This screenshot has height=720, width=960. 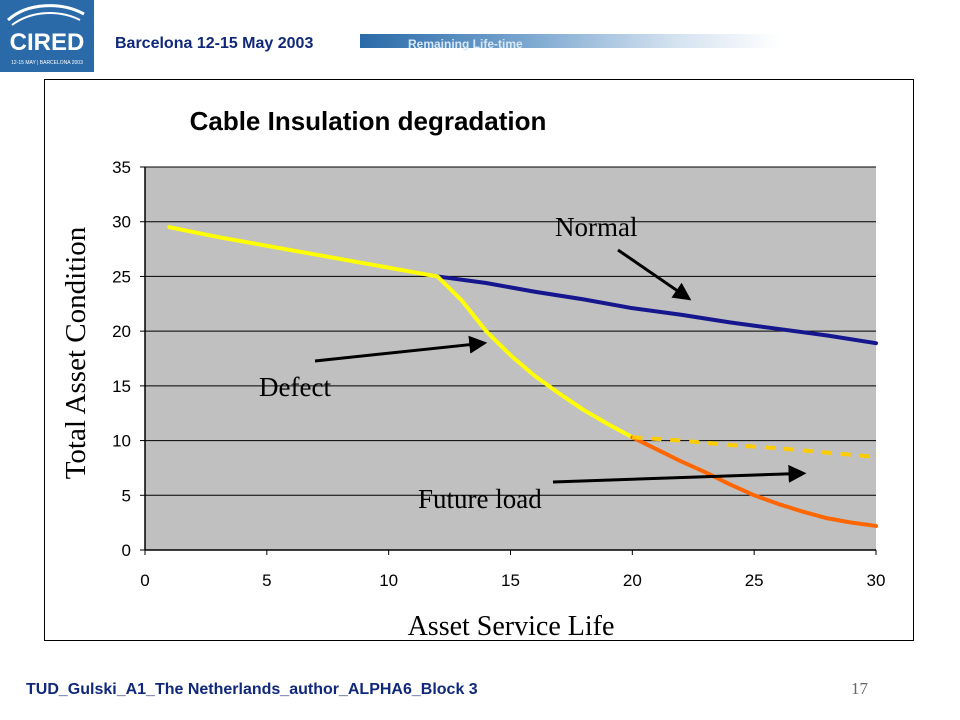 What do you see at coordinates (214, 43) in the screenshot?
I see `event-title: Barcelona 12-15 May 2003` at bounding box center [214, 43].